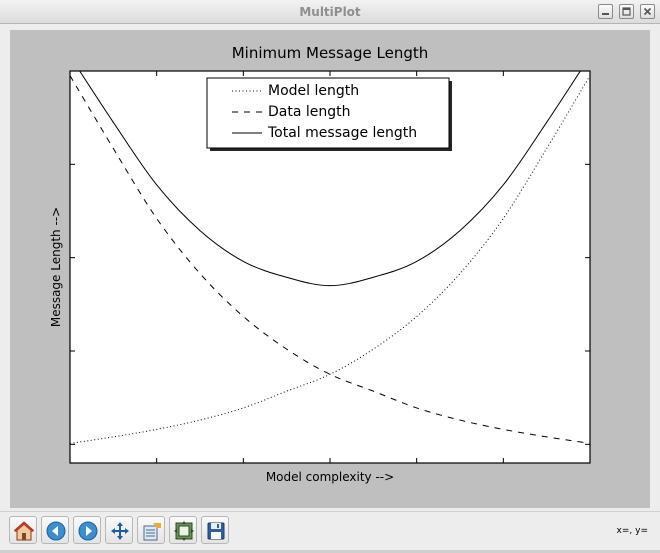 The height and width of the screenshot is (553, 660). I want to click on close-icon, so click(647, 11).